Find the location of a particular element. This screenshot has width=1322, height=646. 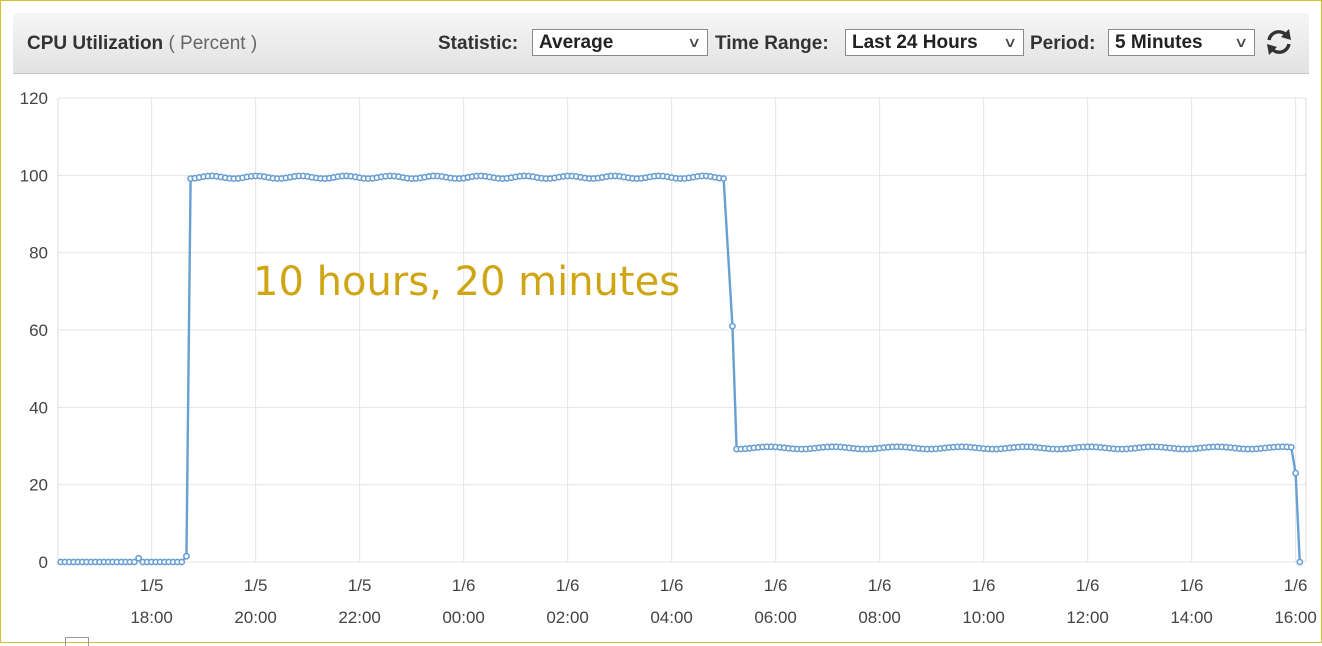

metric-name: CPU Utilization is located at coordinates (95, 43).